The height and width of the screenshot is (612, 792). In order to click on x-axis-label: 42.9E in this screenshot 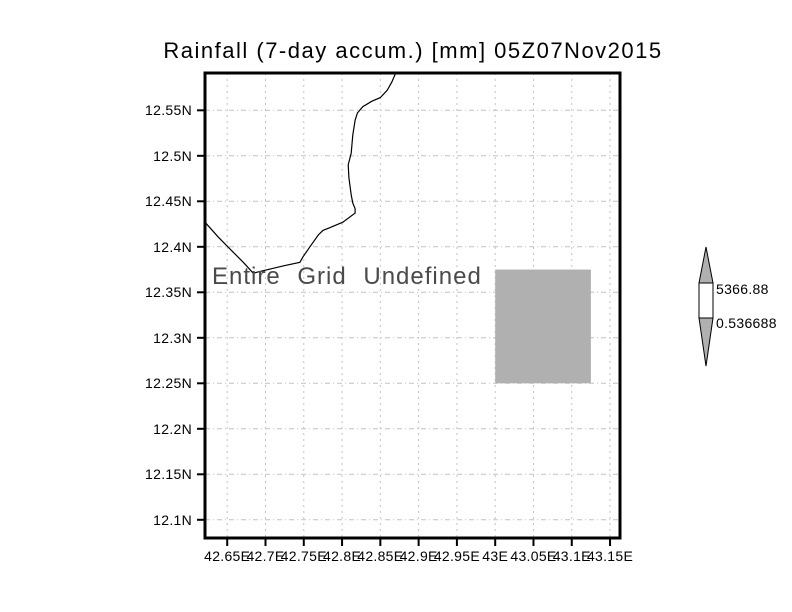, I will do `click(418, 556)`.